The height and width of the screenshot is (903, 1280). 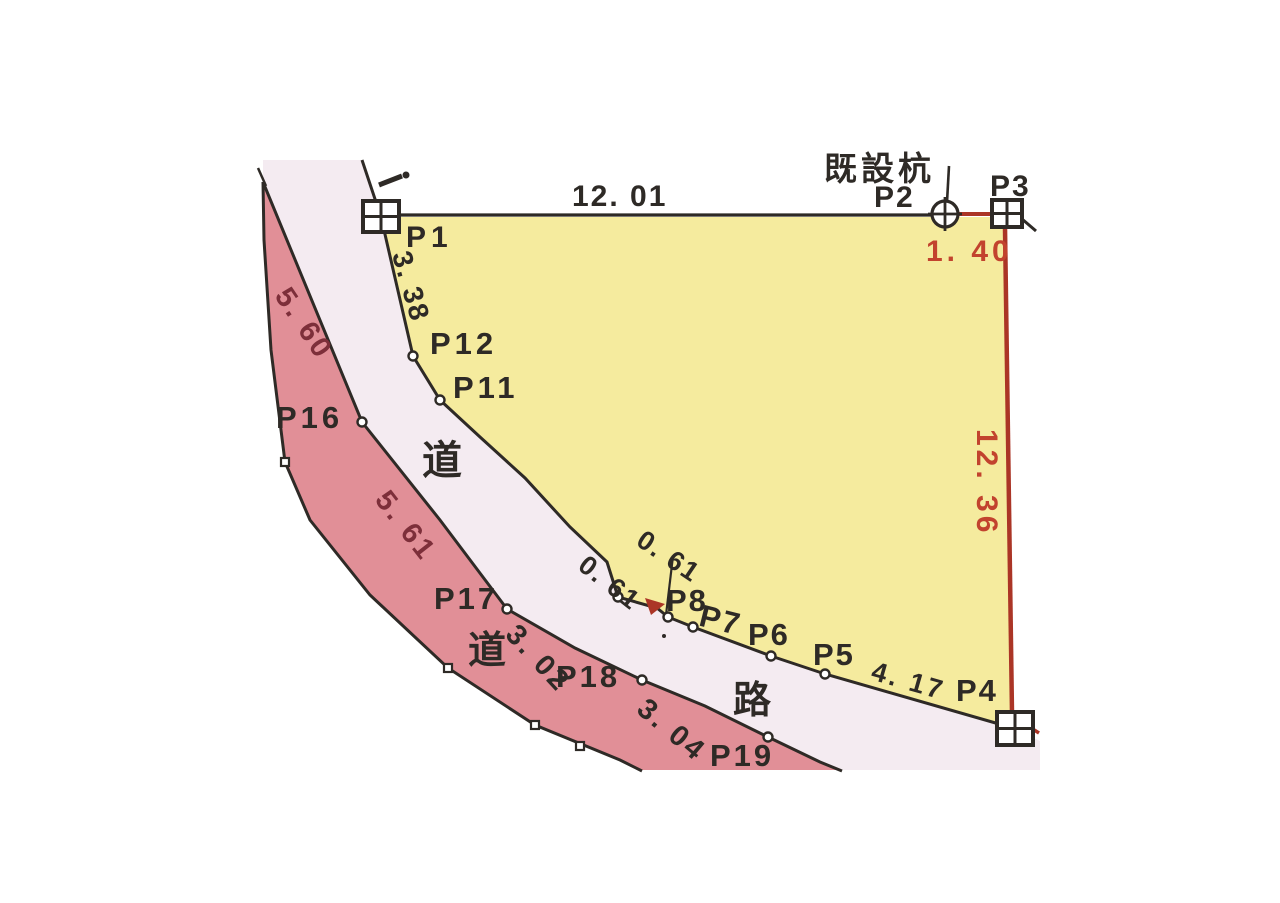 I want to click on label-p7: P7, so click(x=721, y=620).